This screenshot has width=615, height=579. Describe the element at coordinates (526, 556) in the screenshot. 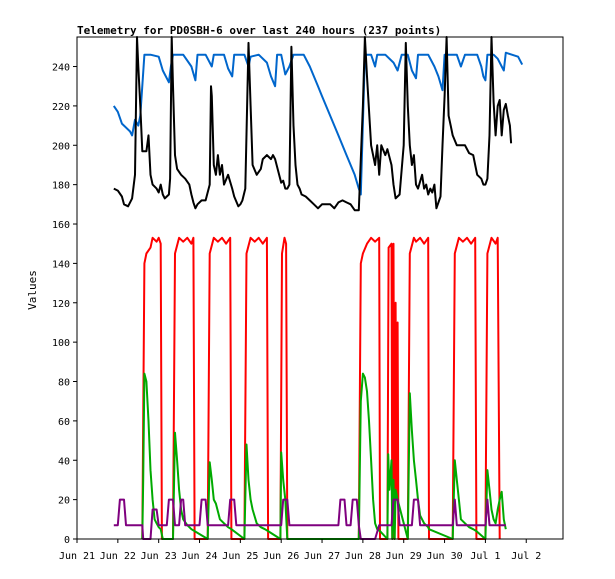

I see `x-tick-label: Jul 2` at that location.